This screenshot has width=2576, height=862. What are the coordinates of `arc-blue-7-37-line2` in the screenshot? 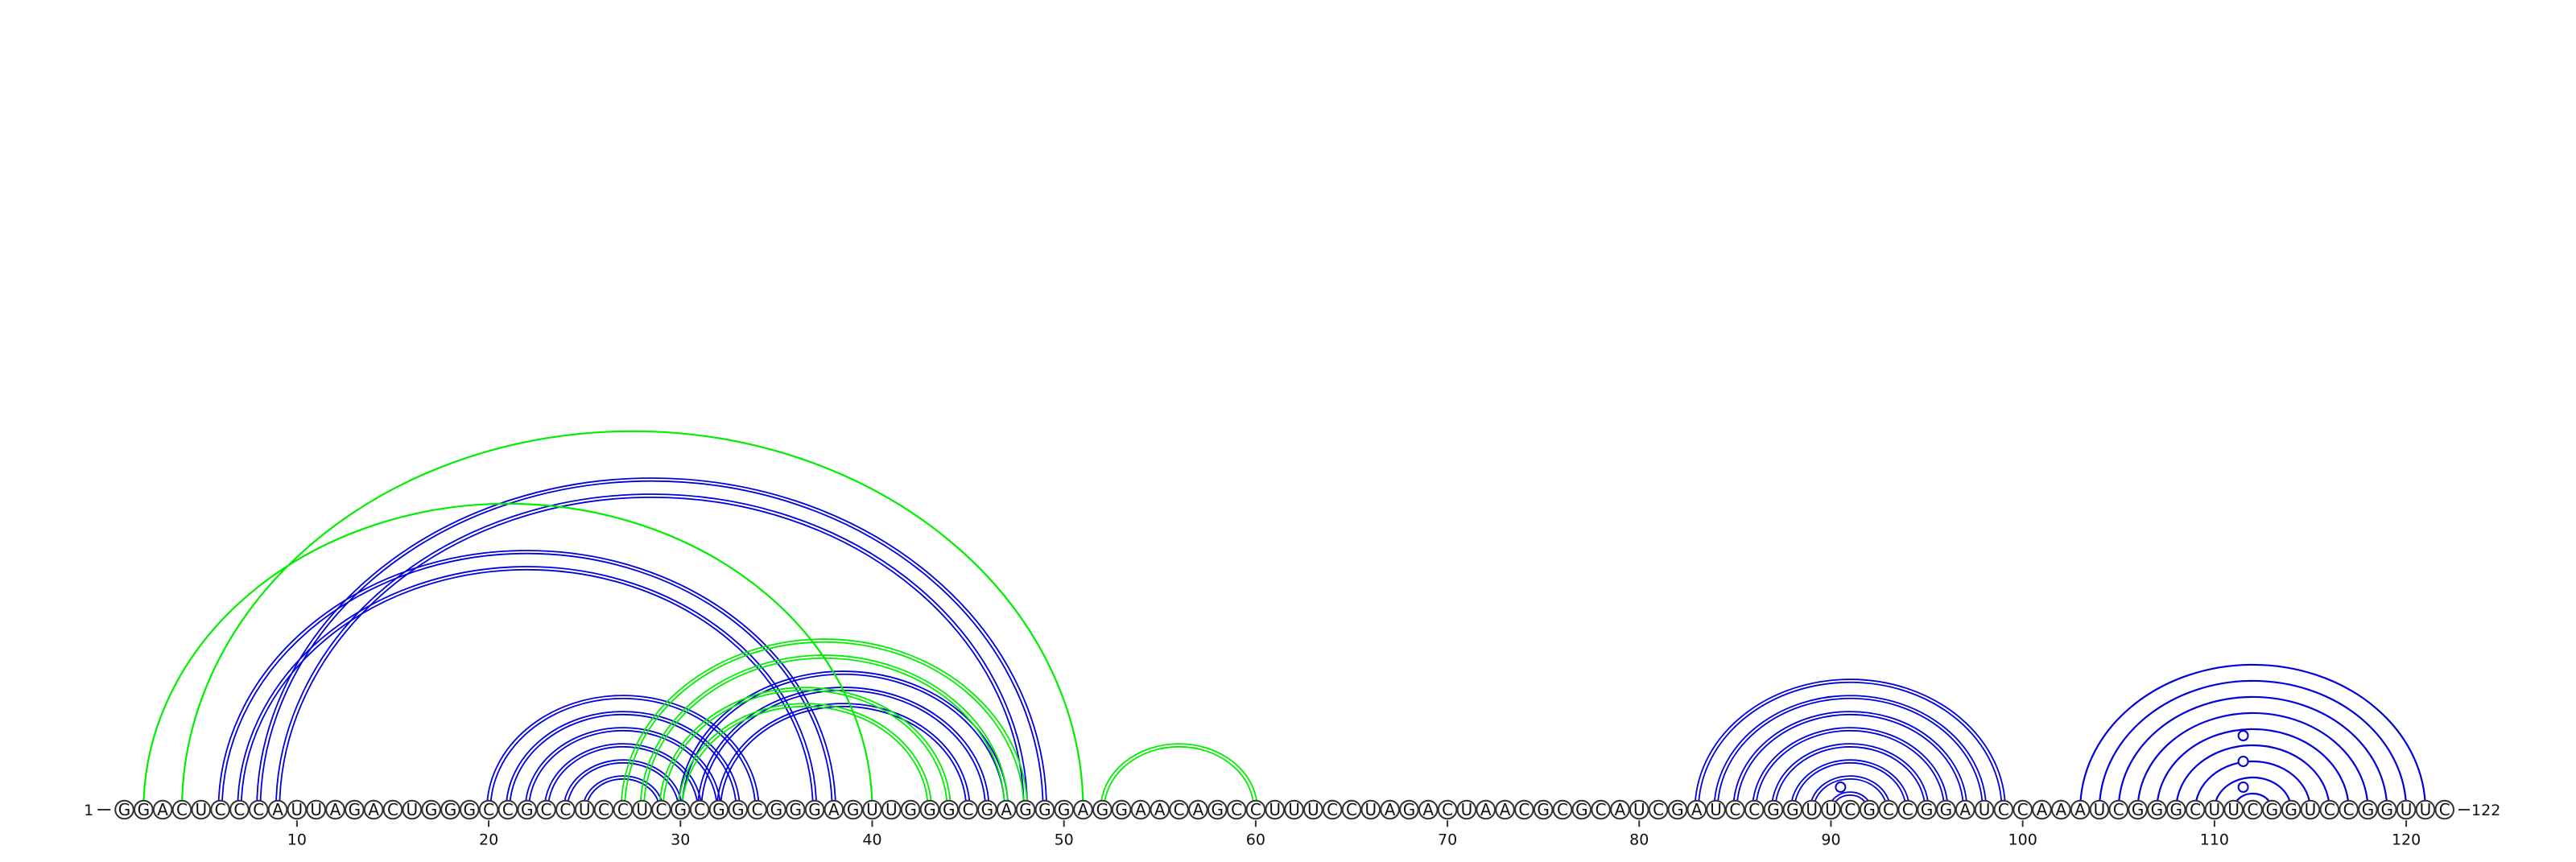 It's located at (527, 689).